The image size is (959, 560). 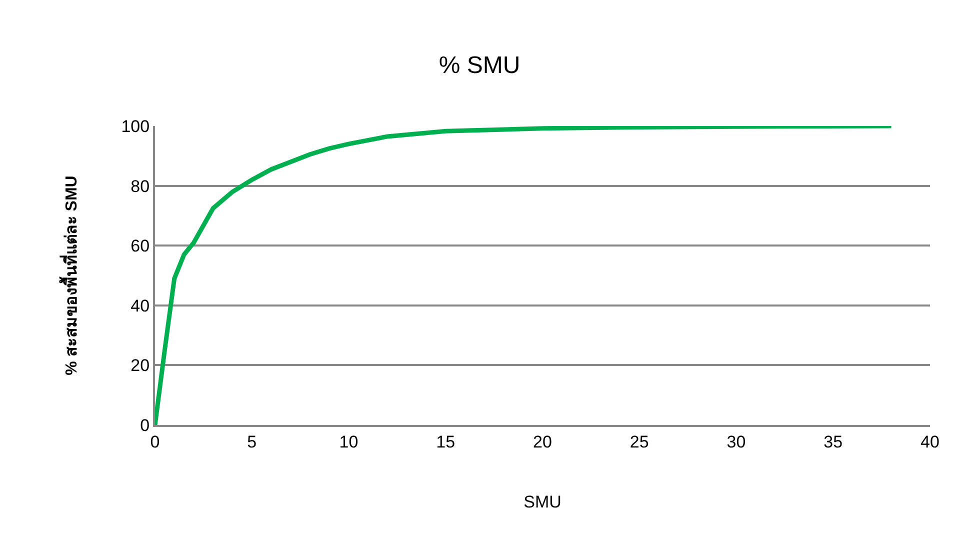 I want to click on y-axis-title: % สะสมของพื้นที่แต่ละ SMU, so click(x=69, y=276).